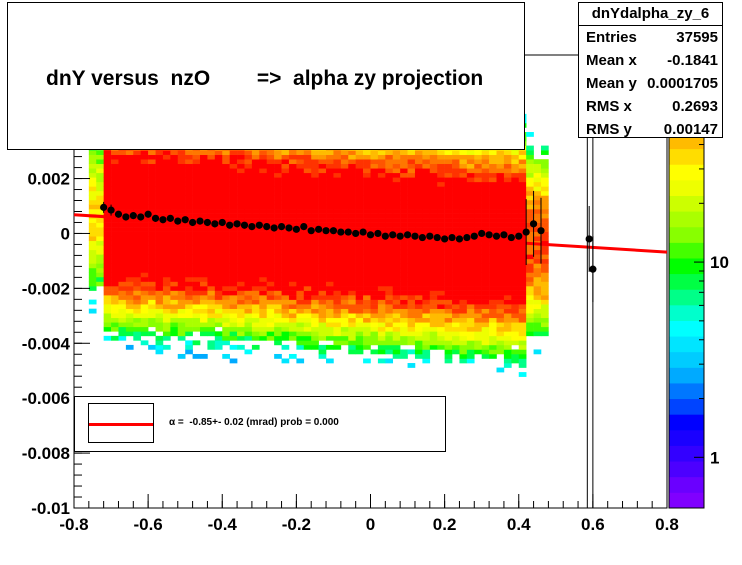  I want to click on x-tick-label: -0.8, so click(73, 524).